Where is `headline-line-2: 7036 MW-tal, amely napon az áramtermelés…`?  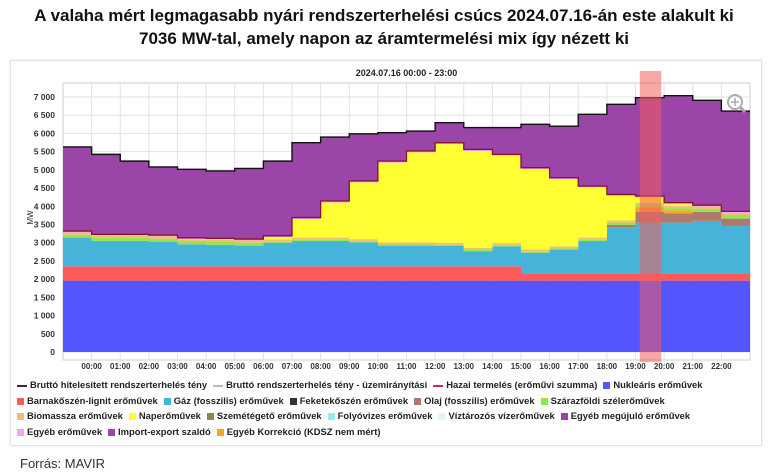
headline-line-2: 7036 MW-tal, amely napon az áramtermelés… is located at coordinates (383, 38).